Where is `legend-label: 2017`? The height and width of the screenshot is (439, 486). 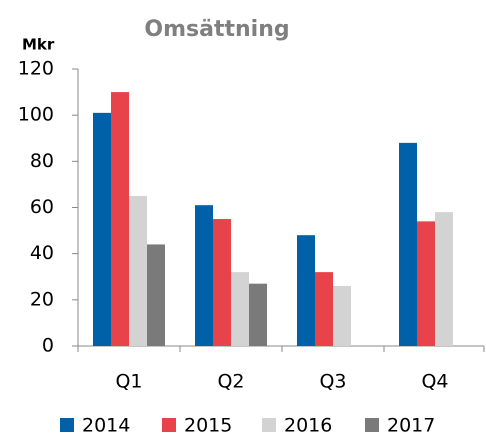
legend-label: 2017 is located at coordinates (411, 426).